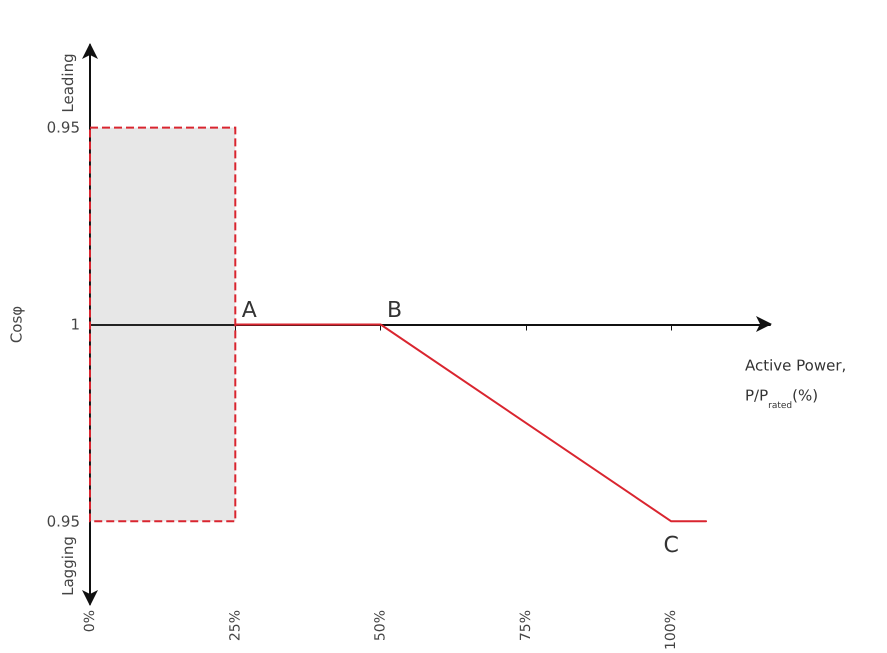  What do you see at coordinates (394, 310) in the screenshot?
I see `annotation: B` at bounding box center [394, 310].